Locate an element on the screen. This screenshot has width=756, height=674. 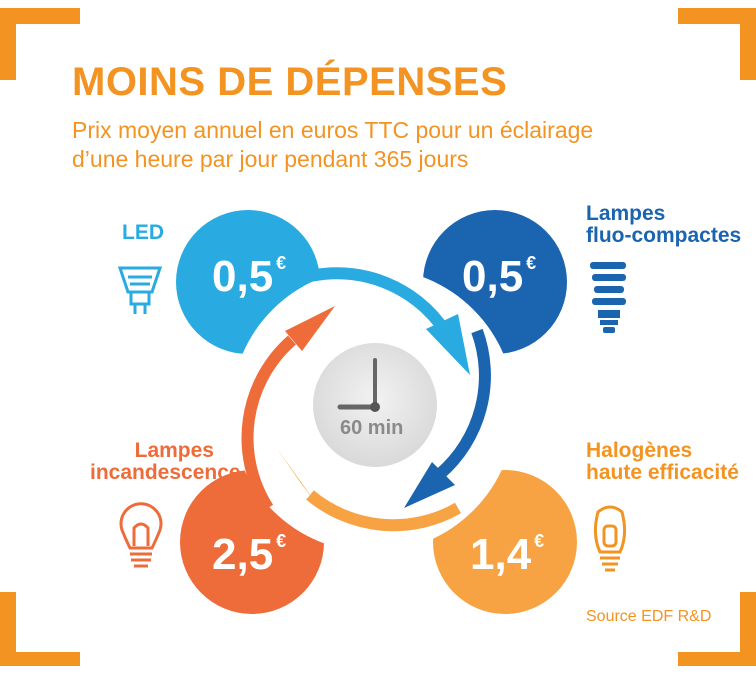
fluo-label-line-1: Lampes is located at coordinates (626, 213).